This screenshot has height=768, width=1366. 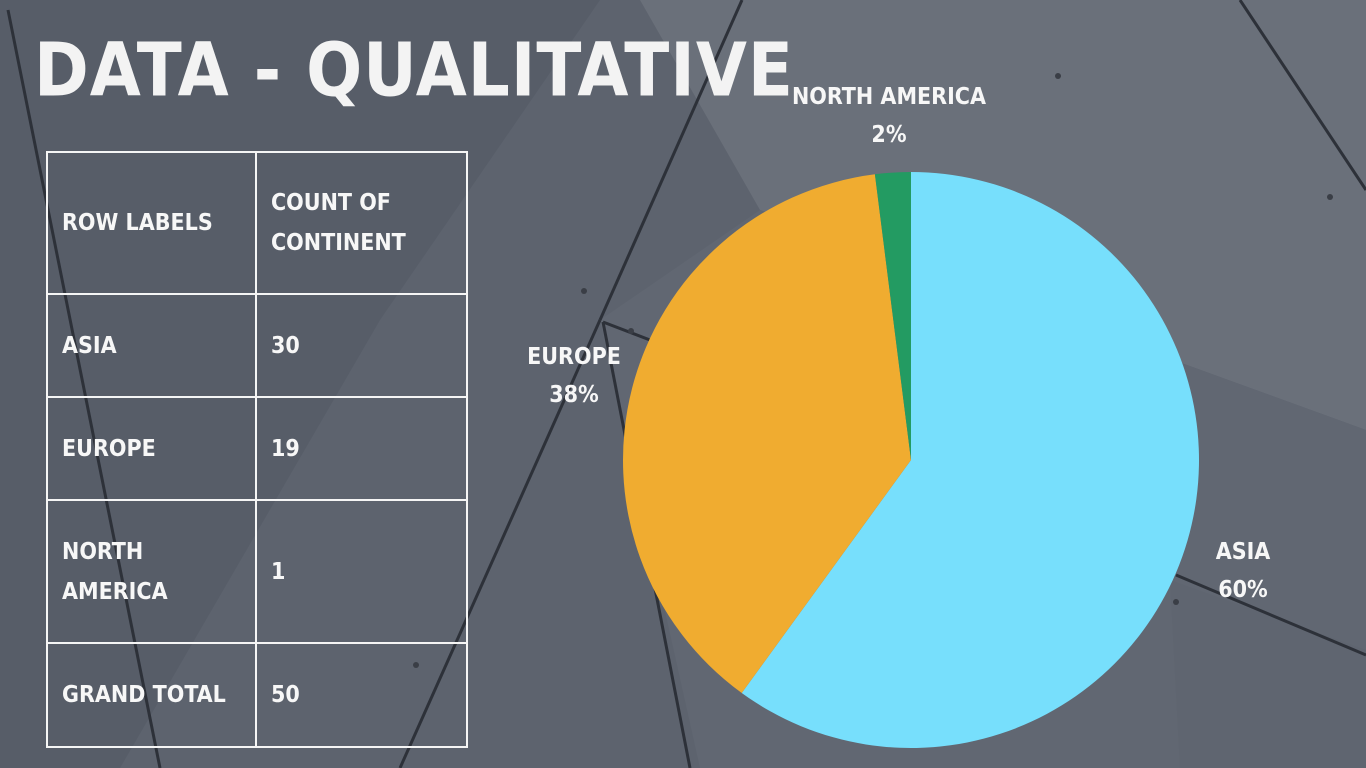 What do you see at coordinates (889, 135) in the screenshot?
I see `pie-label-percent: 2%` at bounding box center [889, 135].